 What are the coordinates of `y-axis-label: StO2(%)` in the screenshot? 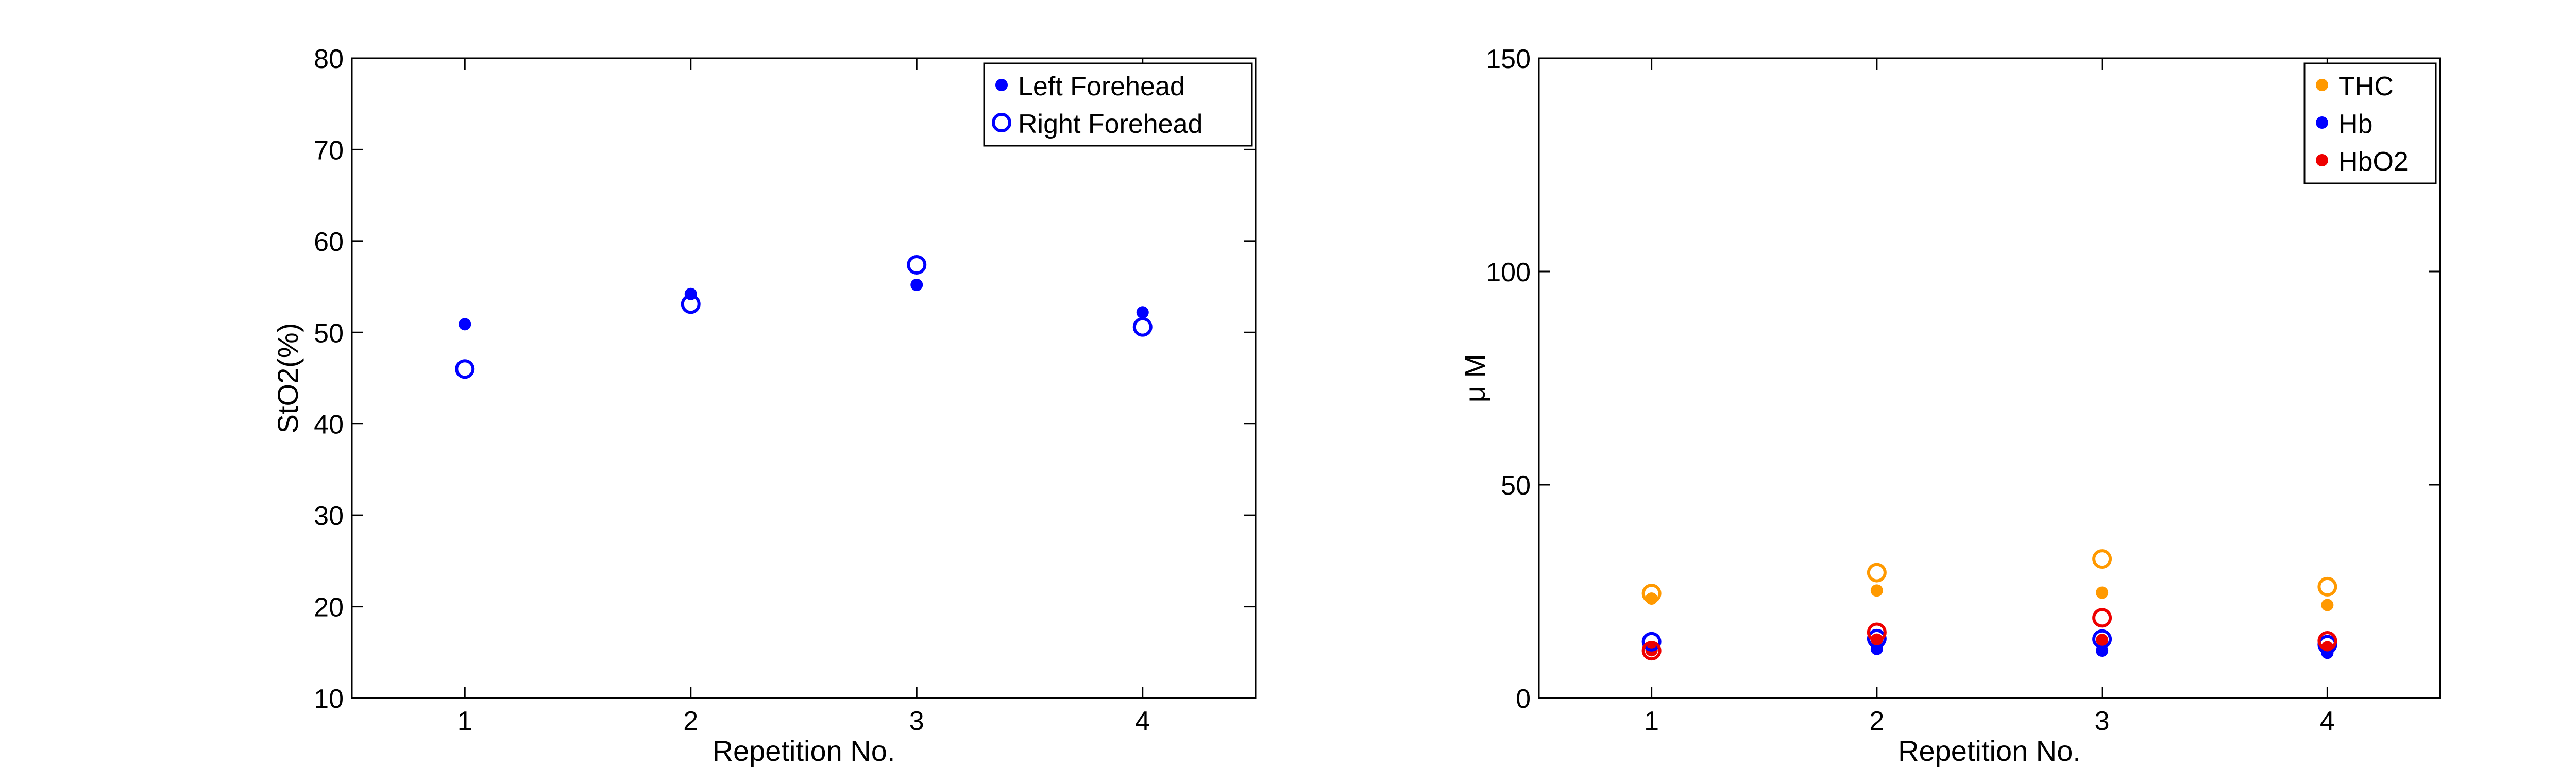 It's located at (288, 378).